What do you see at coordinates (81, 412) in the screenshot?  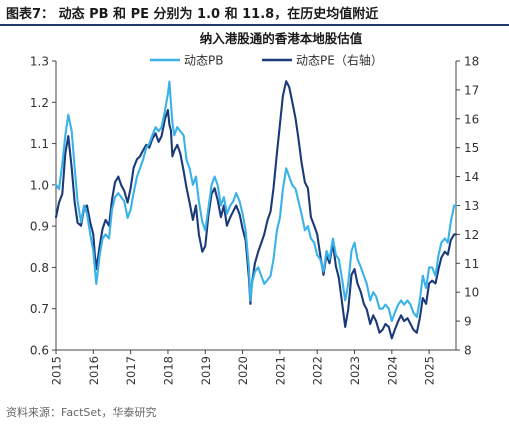 I see `source-note: 资料来源：FactSet，华泰研究` at bounding box center [81, 412].